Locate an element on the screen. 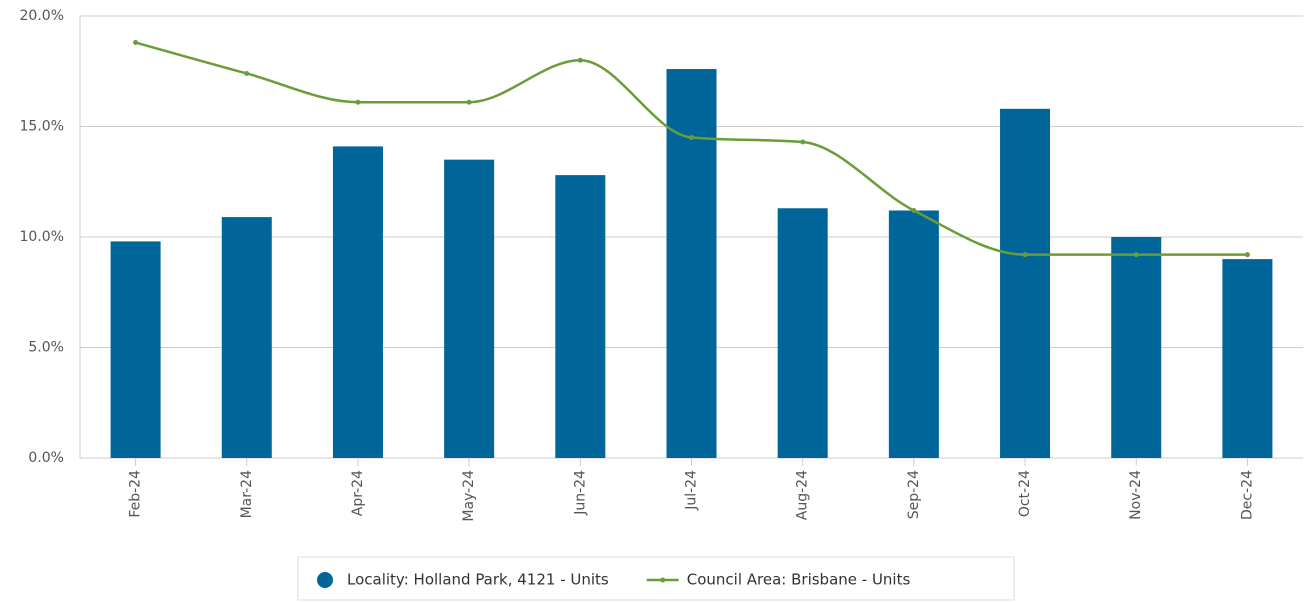 The image size is (1306, 602). y-tick-label: 0.0% is located at coordinates (46, 458).